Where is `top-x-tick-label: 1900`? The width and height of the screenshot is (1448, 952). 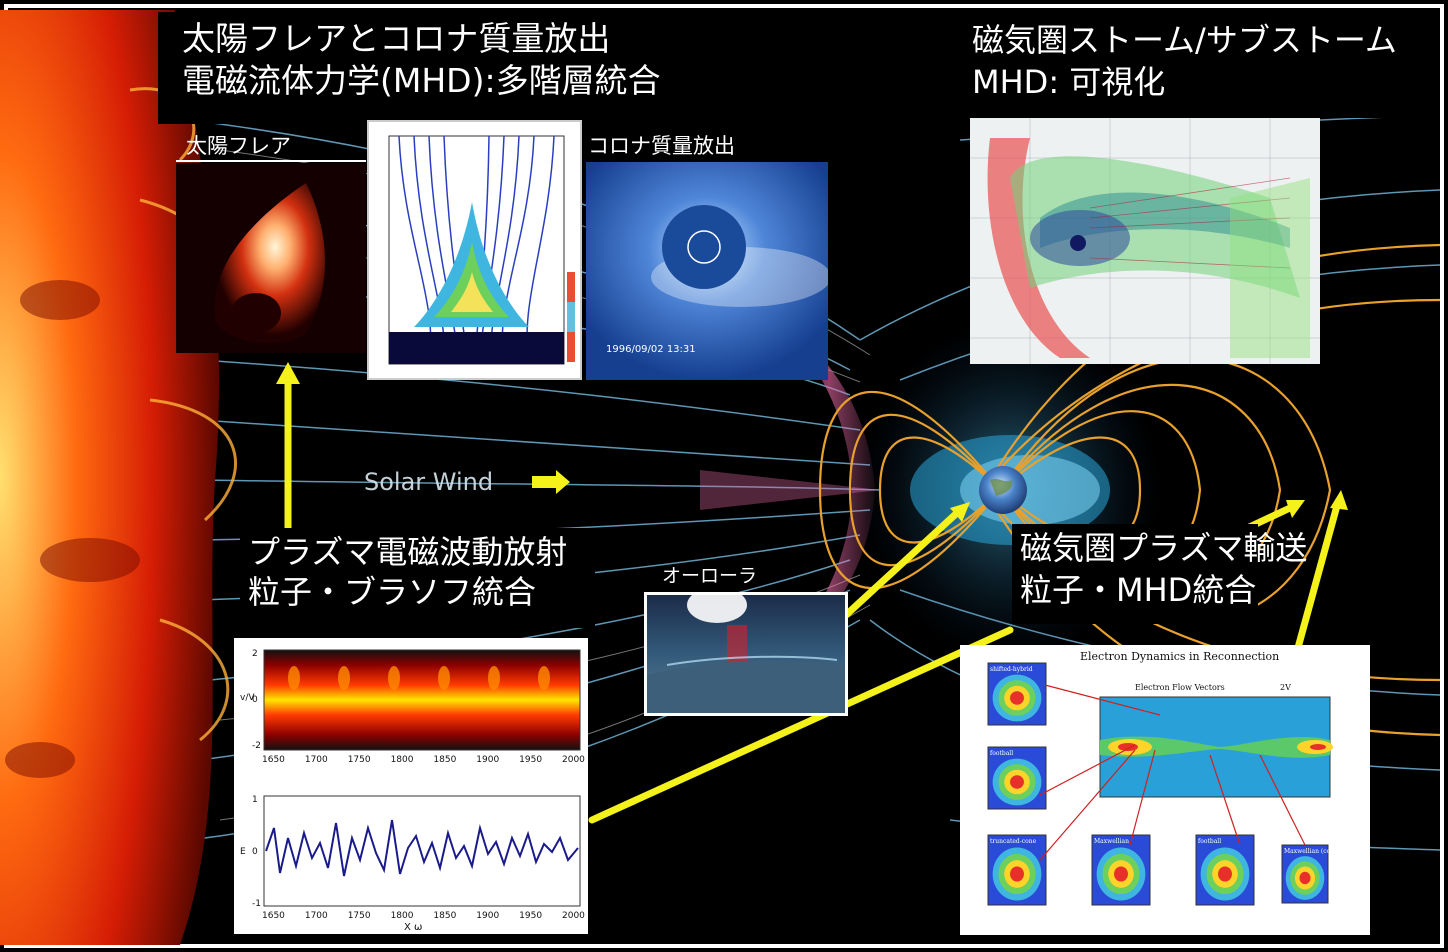 top-x-tick-label: 1900 is located at coordinates (487, 760).